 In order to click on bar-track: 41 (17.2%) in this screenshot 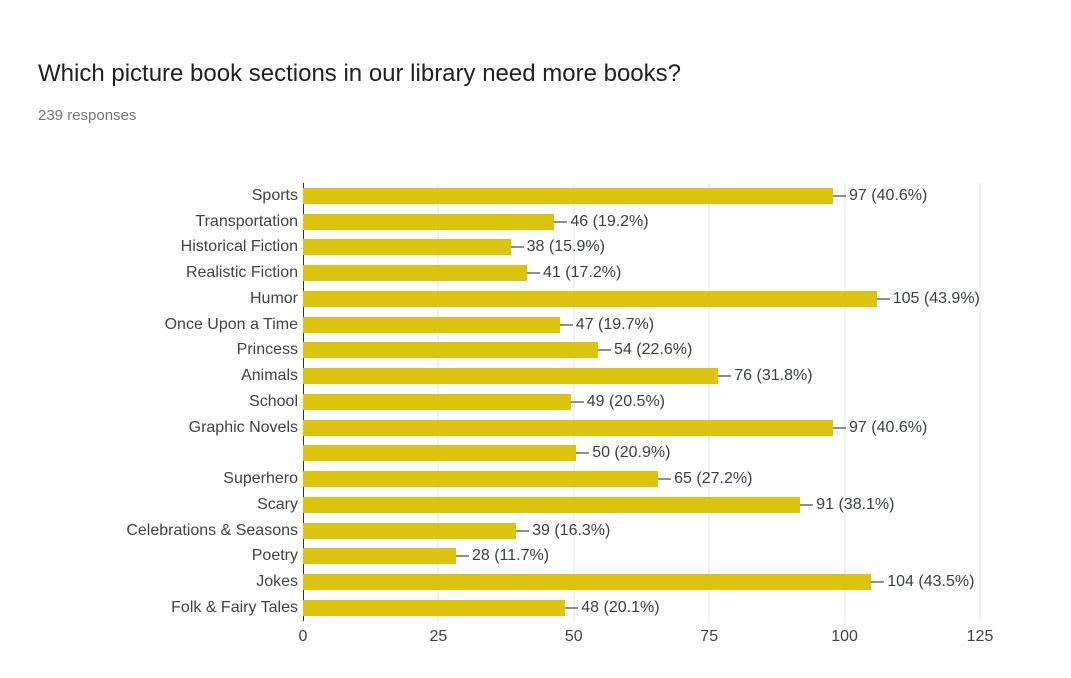, I will do `click(644, 273)`.